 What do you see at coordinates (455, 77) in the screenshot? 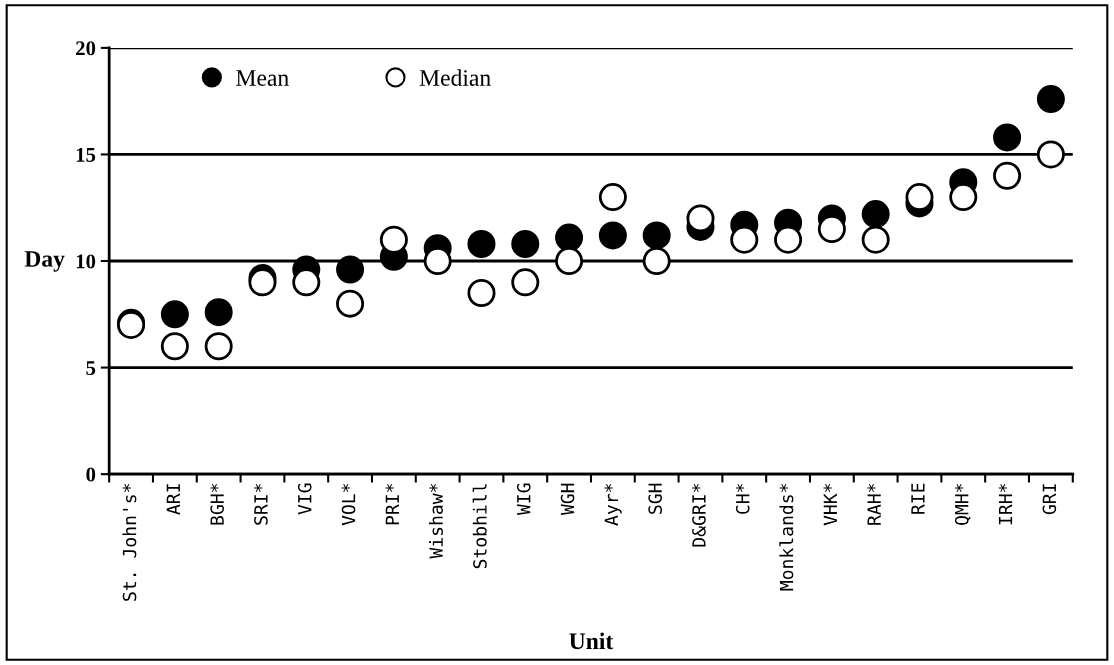
I see `legend-label: Median` at bounding box center [455, 77].